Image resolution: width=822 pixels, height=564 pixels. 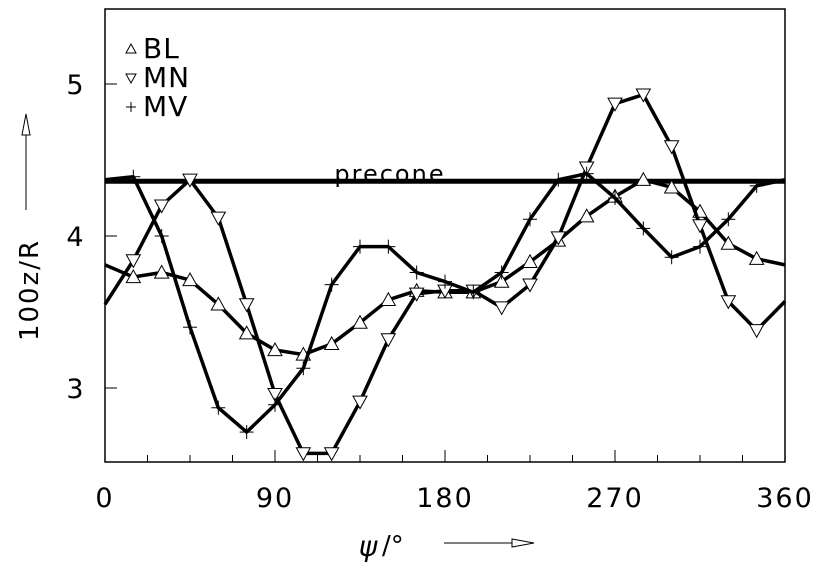 I want to click on y-axis-label: 100z/R, so click(x=30, y=290).